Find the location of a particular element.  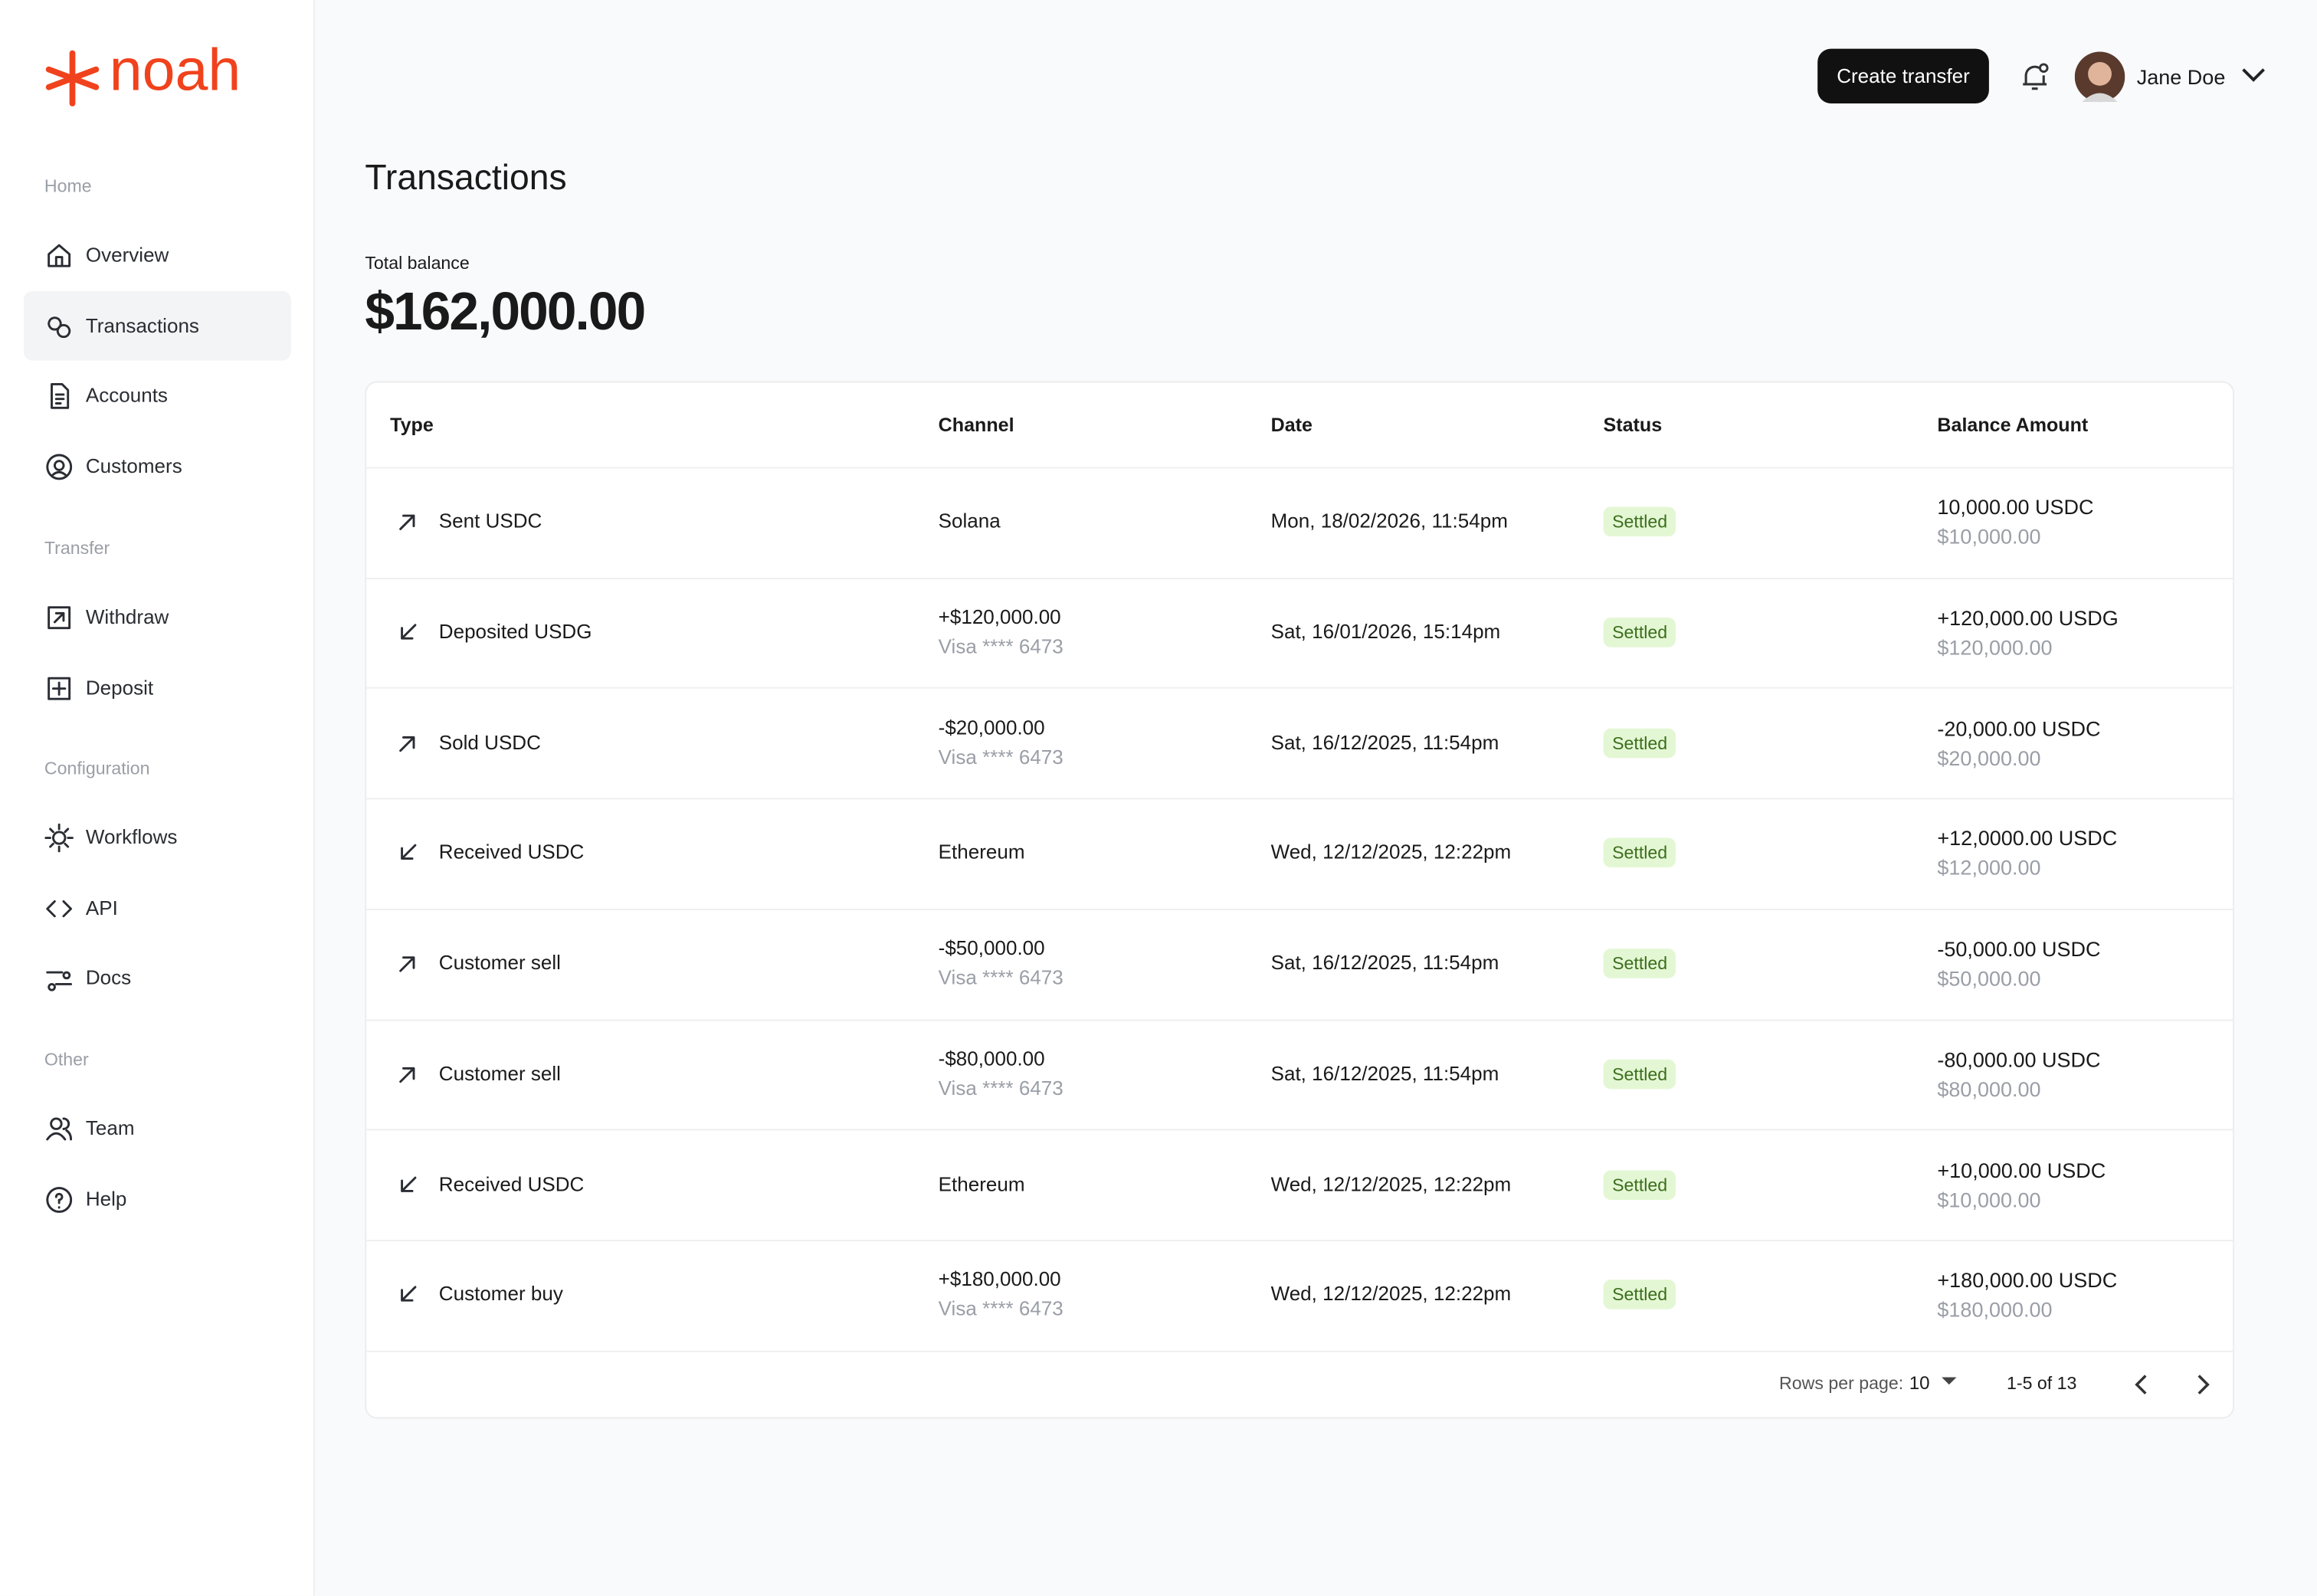

rows-per-page-value: 10 is located at coordinates (1919, 1383).